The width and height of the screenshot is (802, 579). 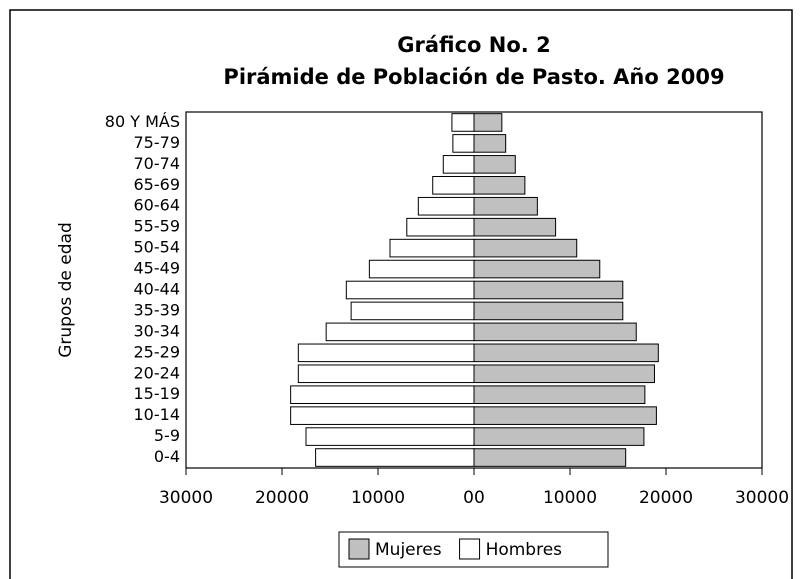 I want to click on legend-label: Hombres, so click(x=524, y=550).